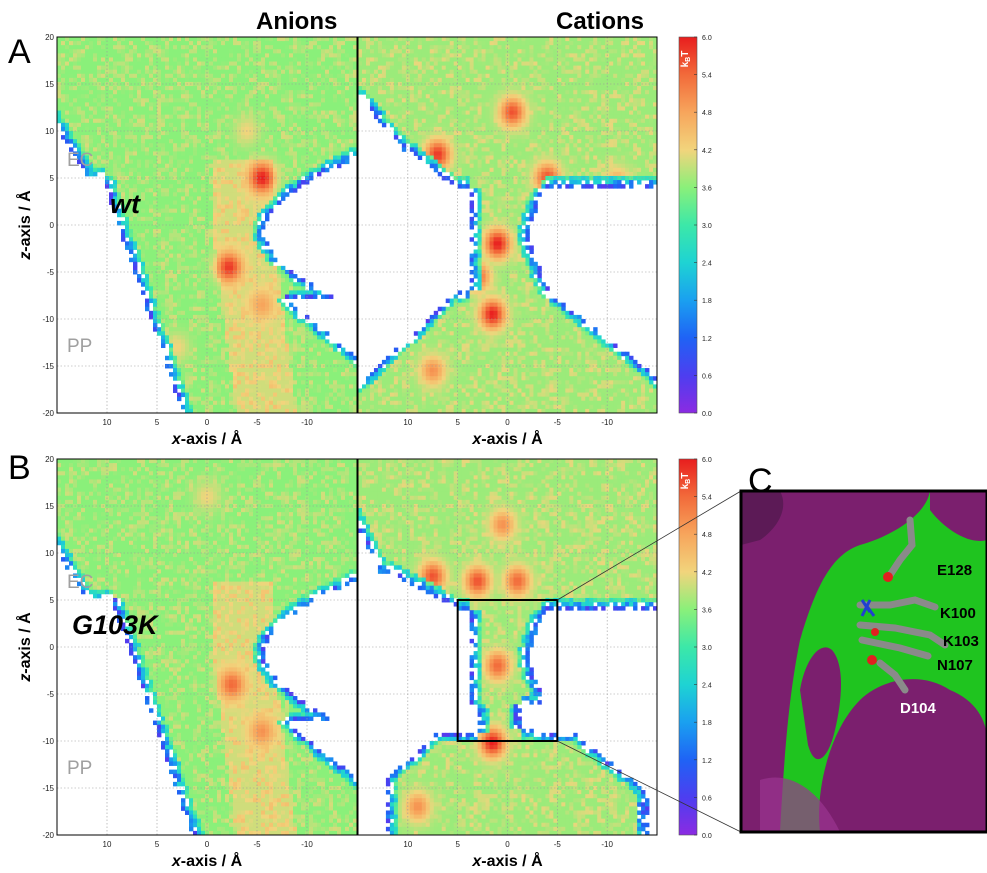 The height and width of the screenshot is (873, 987). Describe the element at coordinates (902, 635) in the screenshot. I see `stick-k103` at that location.